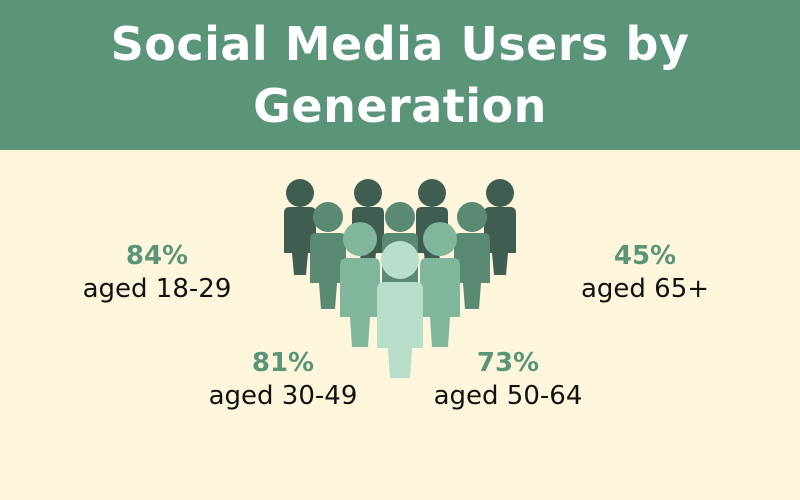 The width and height of the screenshot is (800, 500). I want to click on stat-30-49: 81% aged 30-49, so click(283, 380).